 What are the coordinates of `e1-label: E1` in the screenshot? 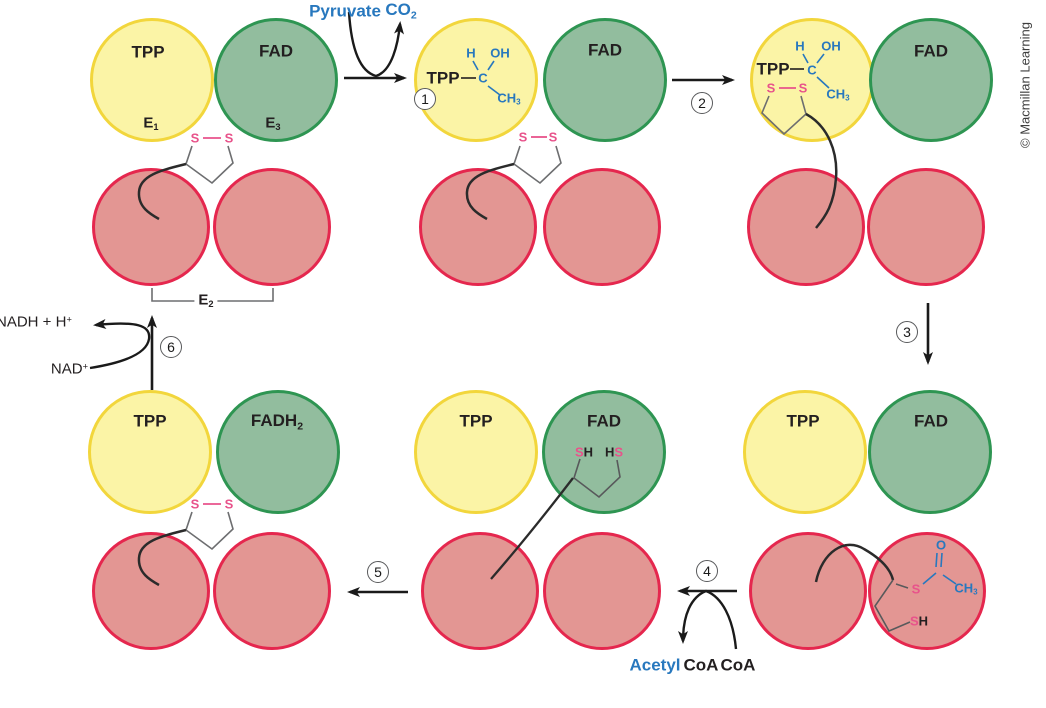 It's located at (151, 123).